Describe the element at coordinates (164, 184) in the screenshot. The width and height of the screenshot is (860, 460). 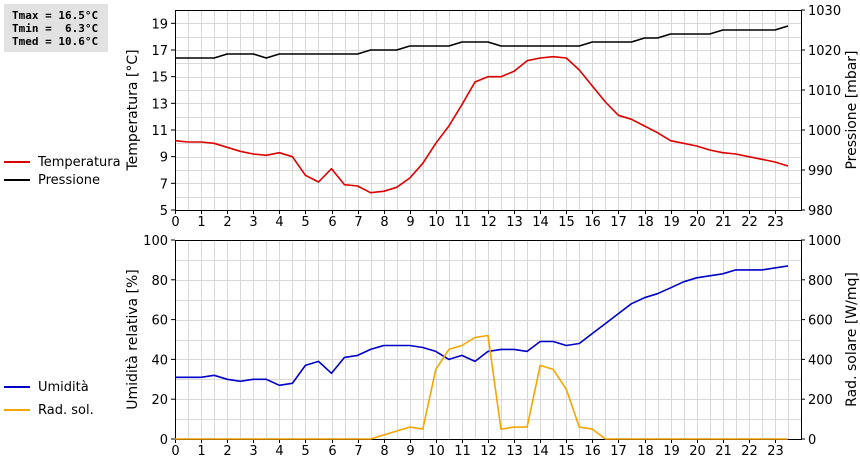
I see `y-tick-label-left: 7` at that location.